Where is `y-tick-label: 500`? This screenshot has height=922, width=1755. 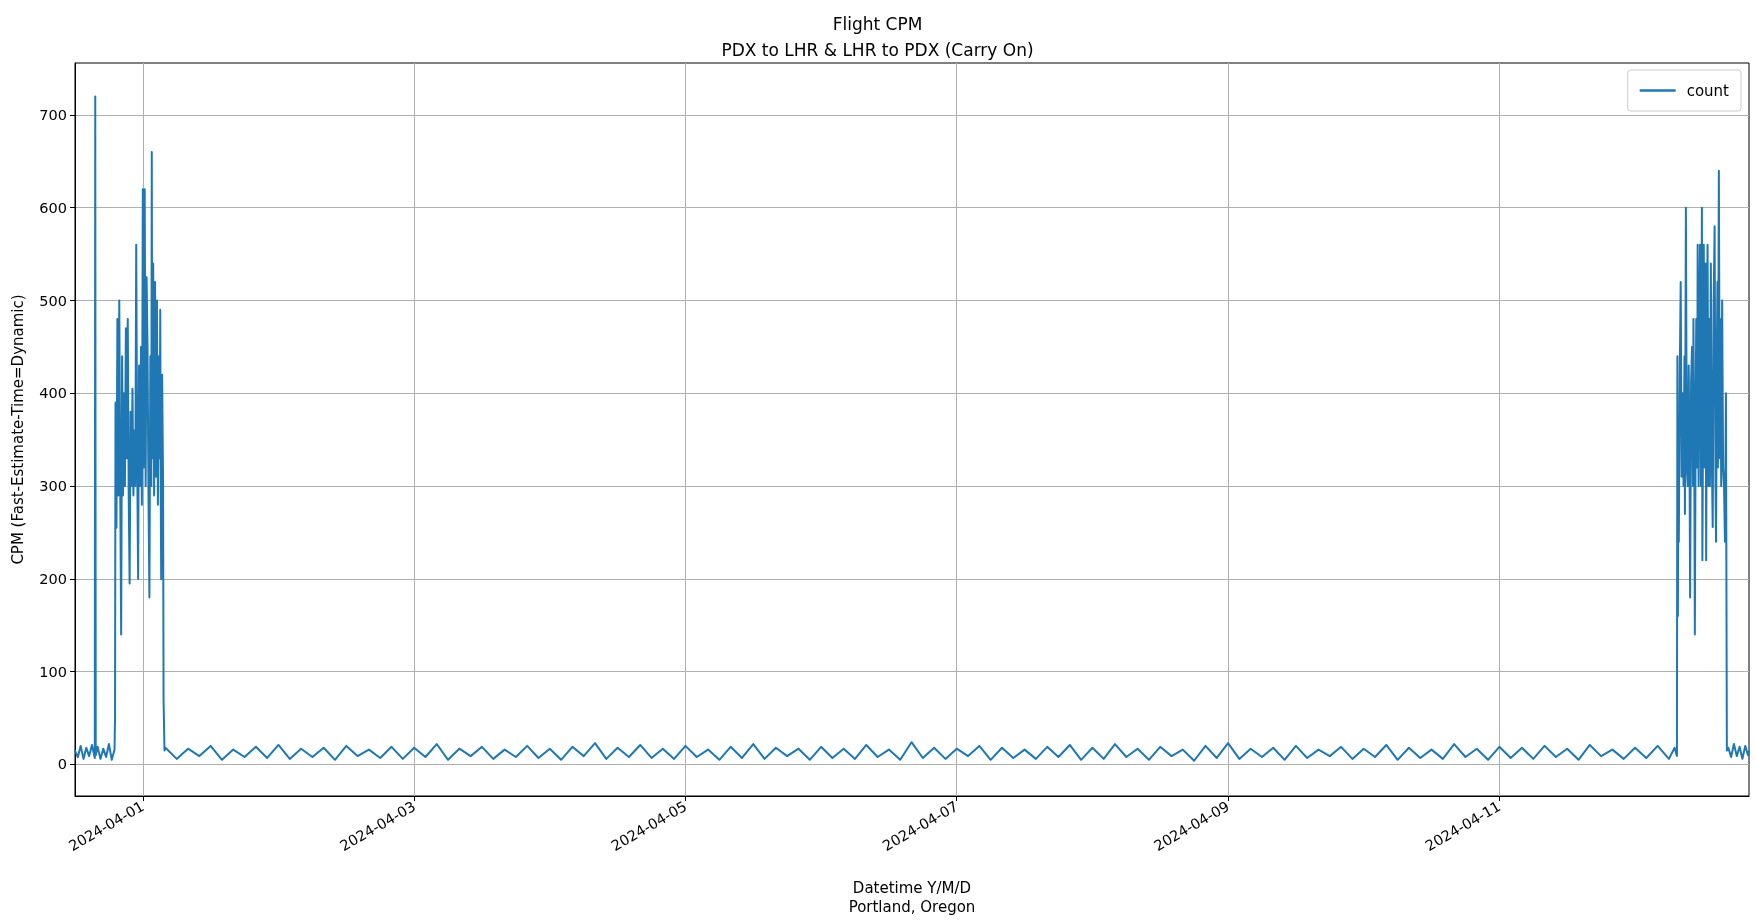
y-tick-label: 500 is located at coordinates (53, 300).